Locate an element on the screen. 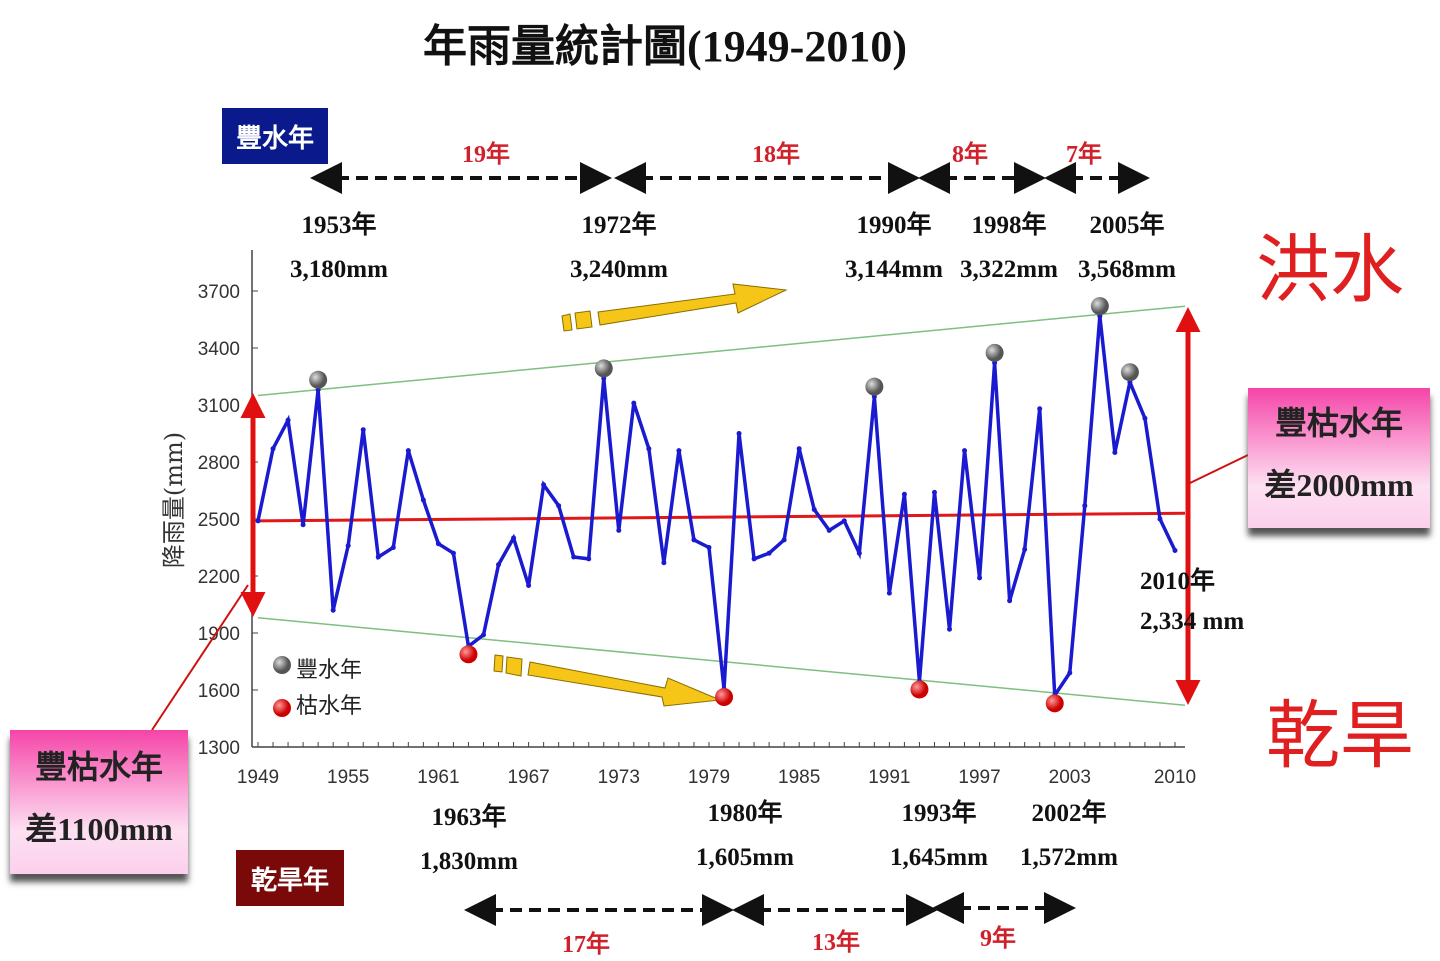 The width and height of the screenshot is (1440, 961). drought-label: 乾旱 is located at coordinates (1340, 736).